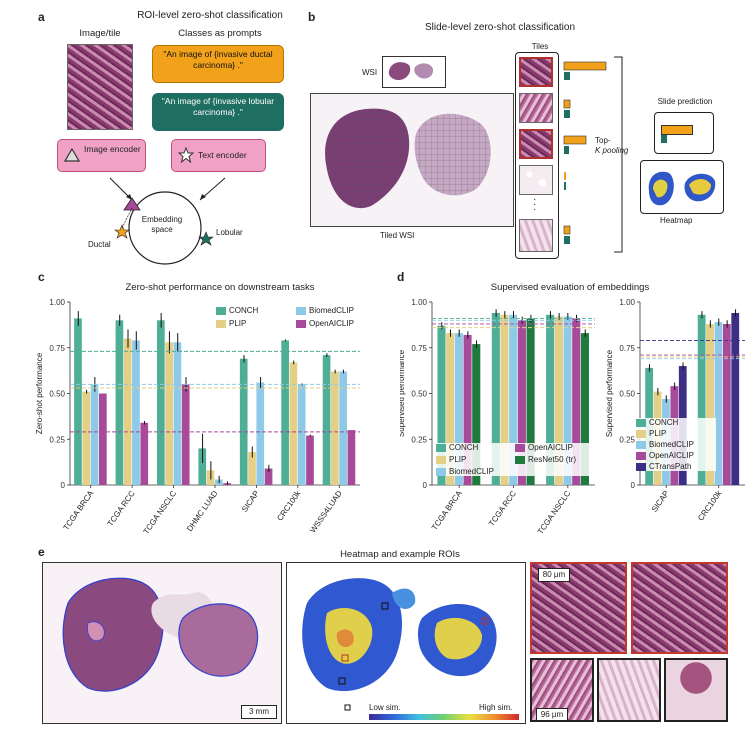  I want to click on slide-prediction-box, so click(684, 133).